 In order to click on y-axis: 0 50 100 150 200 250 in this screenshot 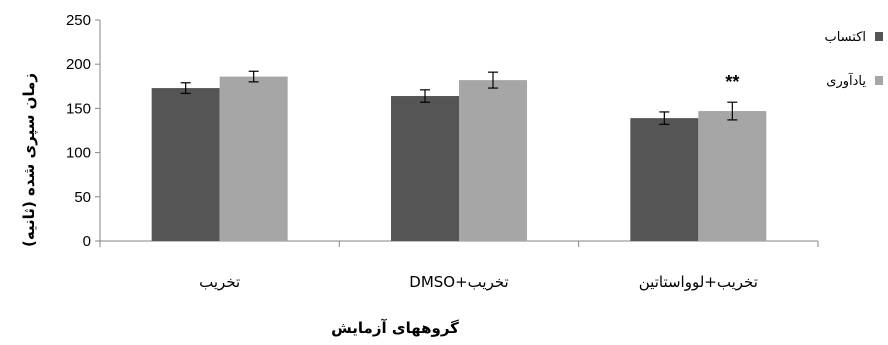, I will do `click(83, 131)`.